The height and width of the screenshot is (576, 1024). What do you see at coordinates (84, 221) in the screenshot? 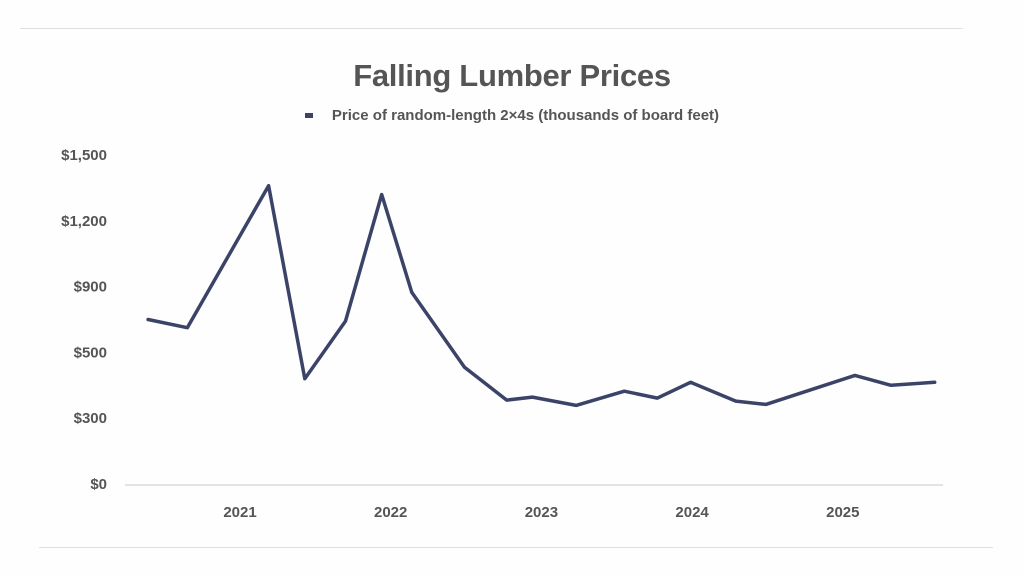
I see `y-tick-label: $1,200` at bounding box center [84, 221].